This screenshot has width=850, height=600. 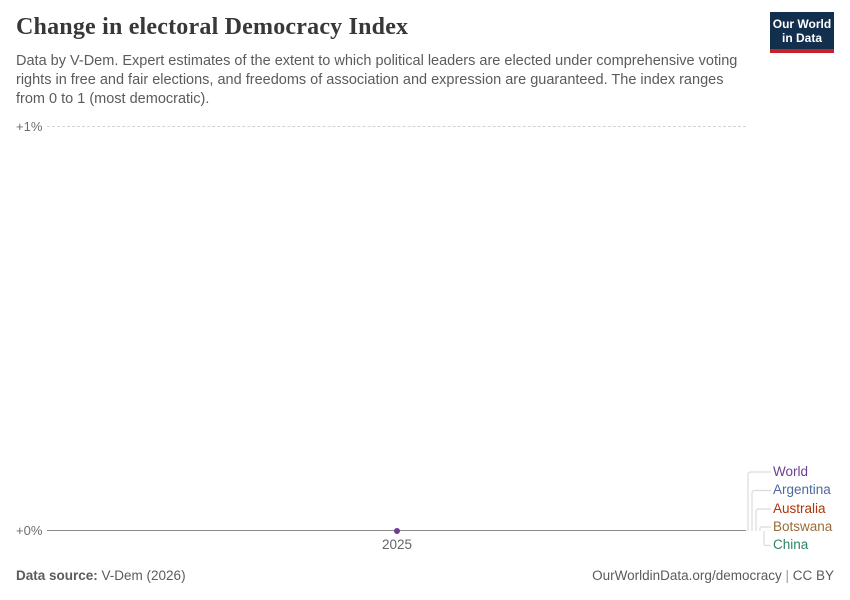 What do you see at coordinates (212, 27) in the screenshot?
I see `page-title: Change in electoral Democracy Index` at bounding box center [212, 27].